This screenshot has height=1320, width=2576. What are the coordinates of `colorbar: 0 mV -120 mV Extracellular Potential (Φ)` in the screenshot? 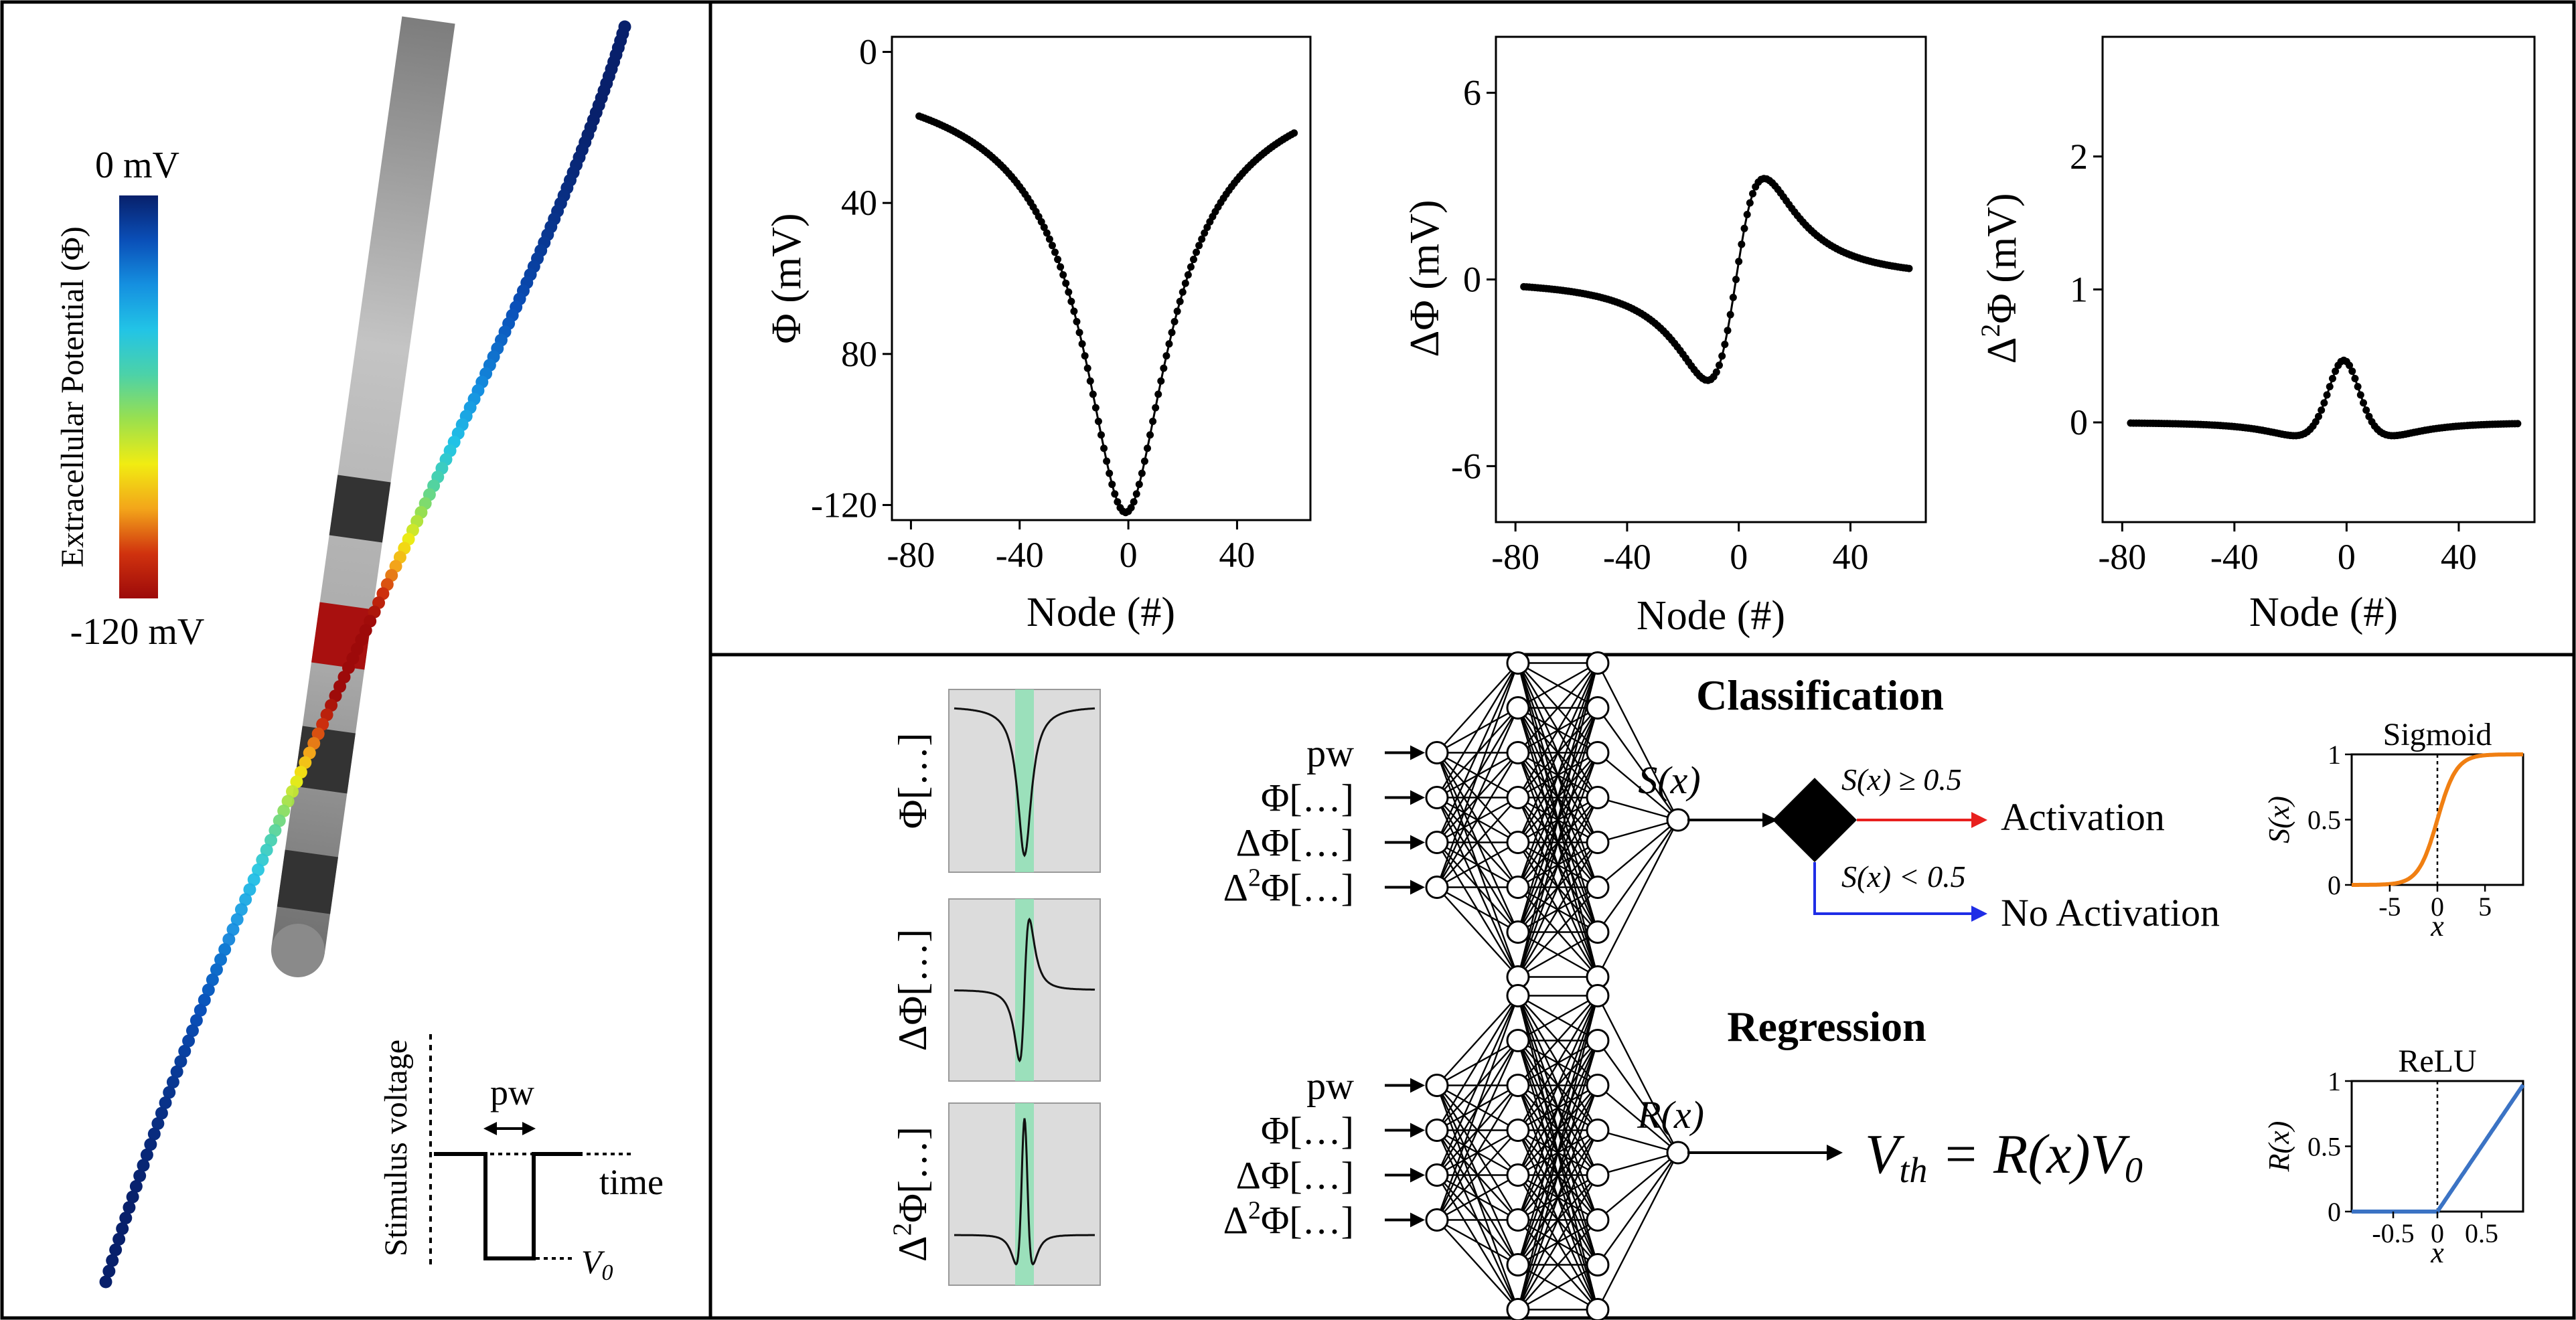 It's located at (129, 399).